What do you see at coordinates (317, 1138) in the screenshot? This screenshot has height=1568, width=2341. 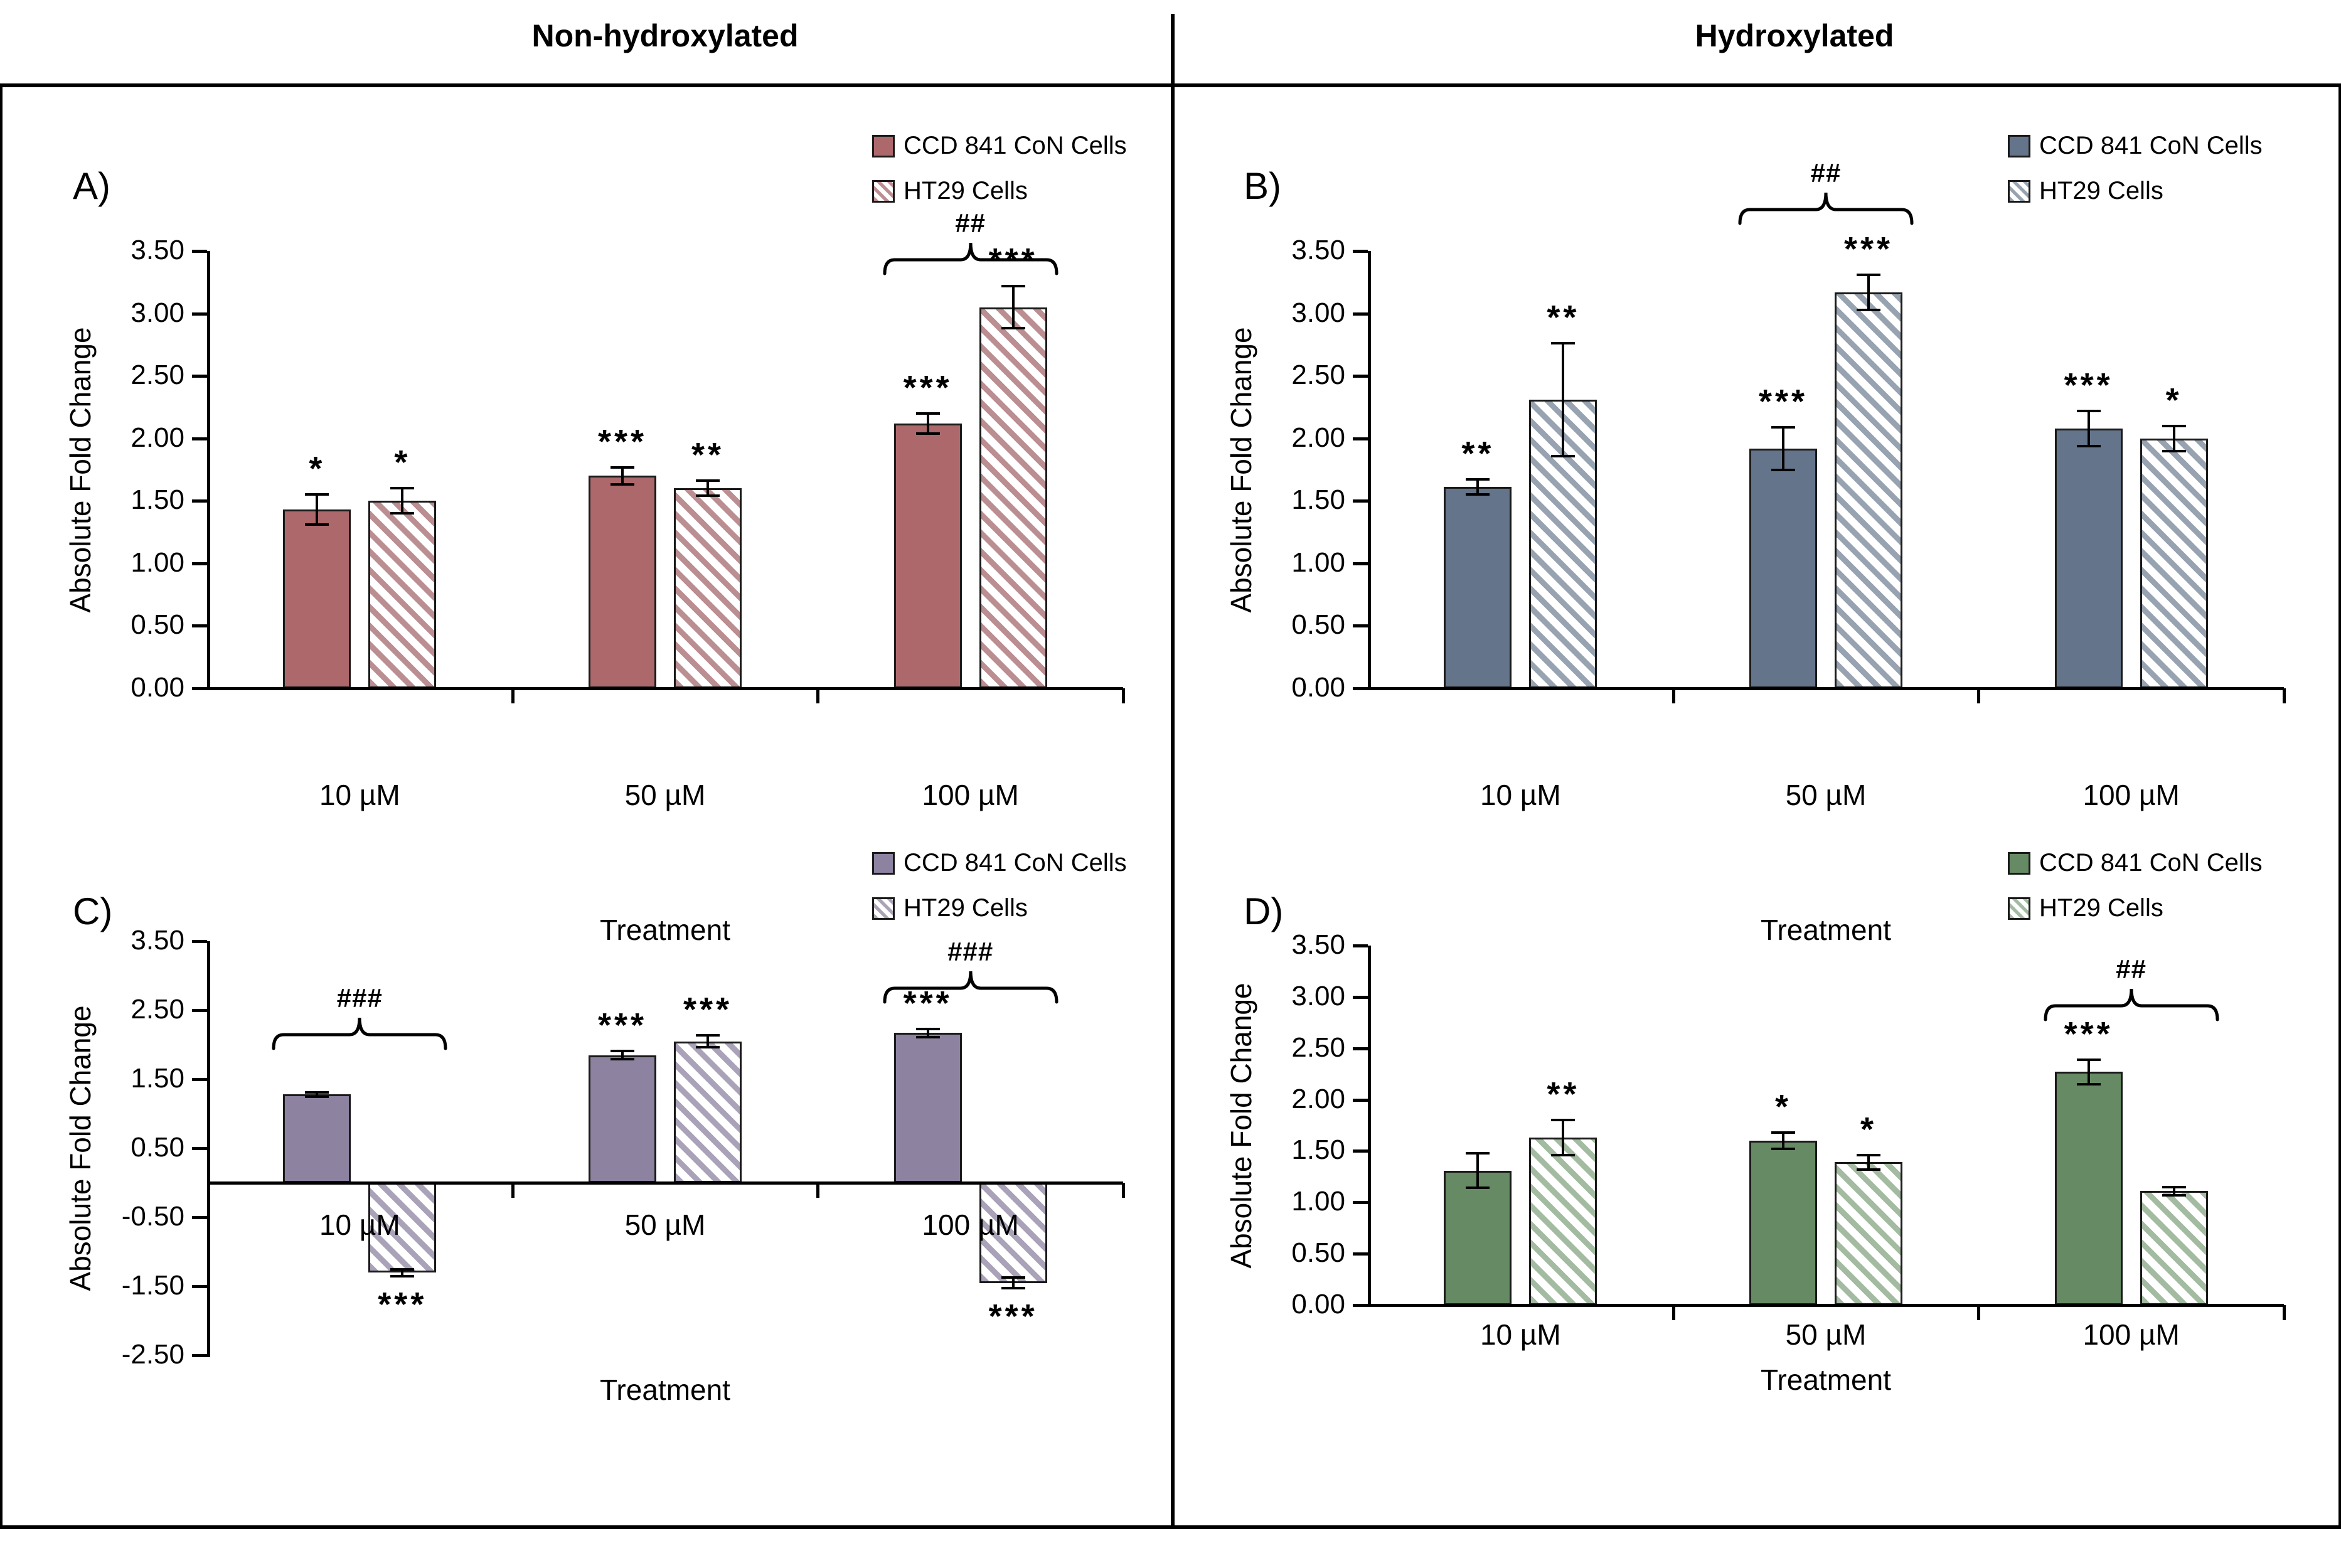 I see `bar-solid-10µM` at bounding box center [317, 1138].